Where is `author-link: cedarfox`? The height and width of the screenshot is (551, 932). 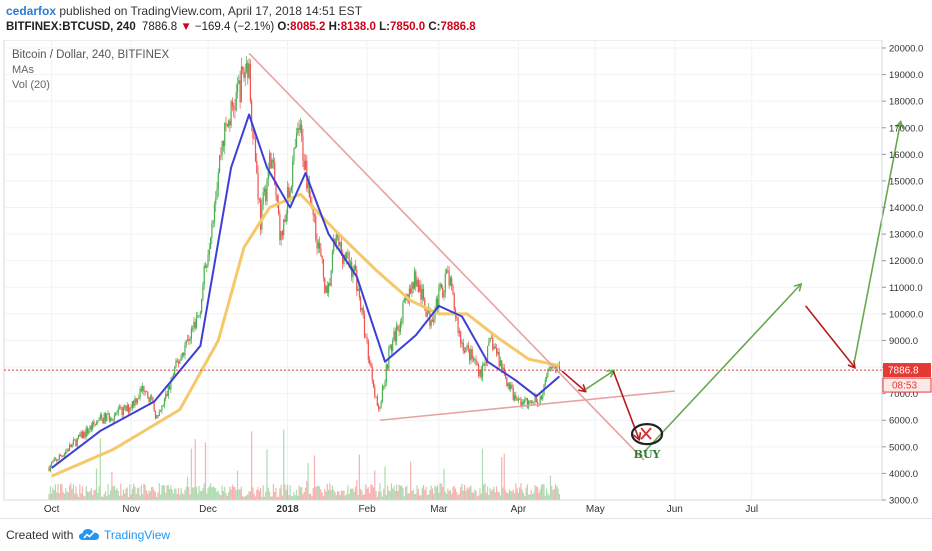
author-link: cedarfox is located at coordinates (31, 11).